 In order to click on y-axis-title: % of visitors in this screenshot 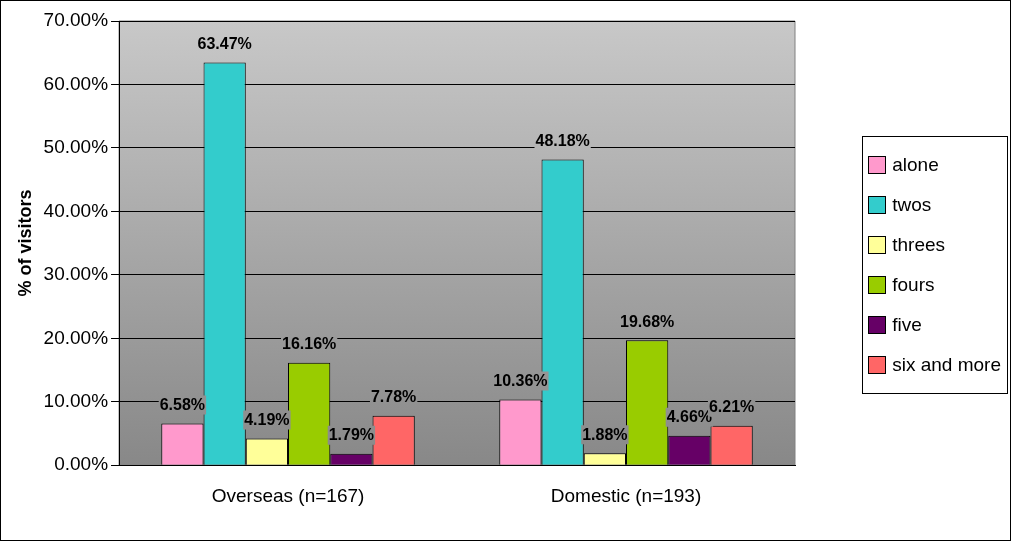, I will do `click(24, 243)`.